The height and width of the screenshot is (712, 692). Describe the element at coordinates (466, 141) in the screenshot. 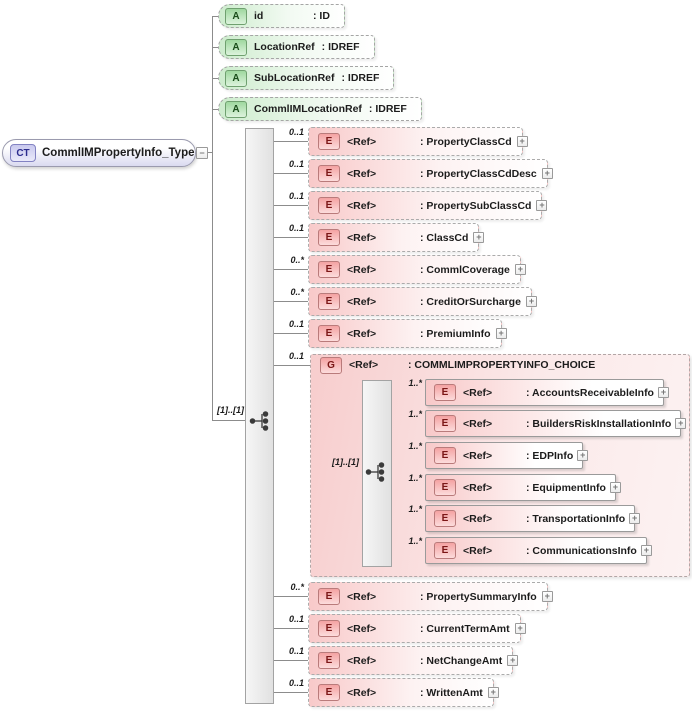

I see `element-type-label: : PropertyClassCd` at that location.